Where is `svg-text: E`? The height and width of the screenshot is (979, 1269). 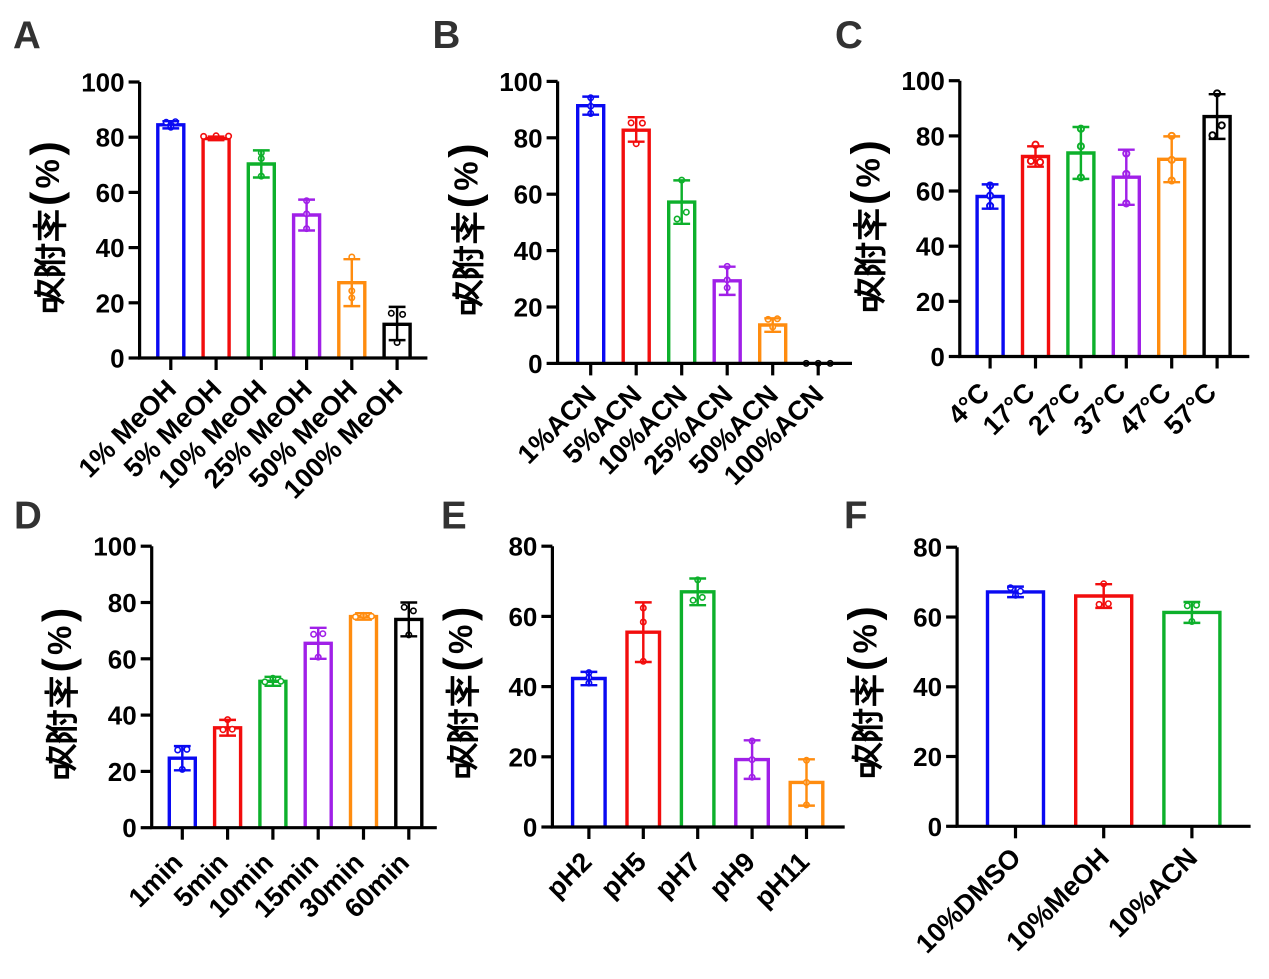
svg-text: E is located at coordinates (454, 516).